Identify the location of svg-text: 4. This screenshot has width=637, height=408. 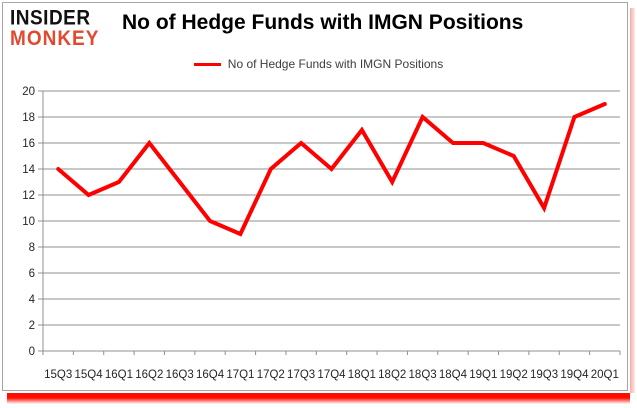
(32, 300).